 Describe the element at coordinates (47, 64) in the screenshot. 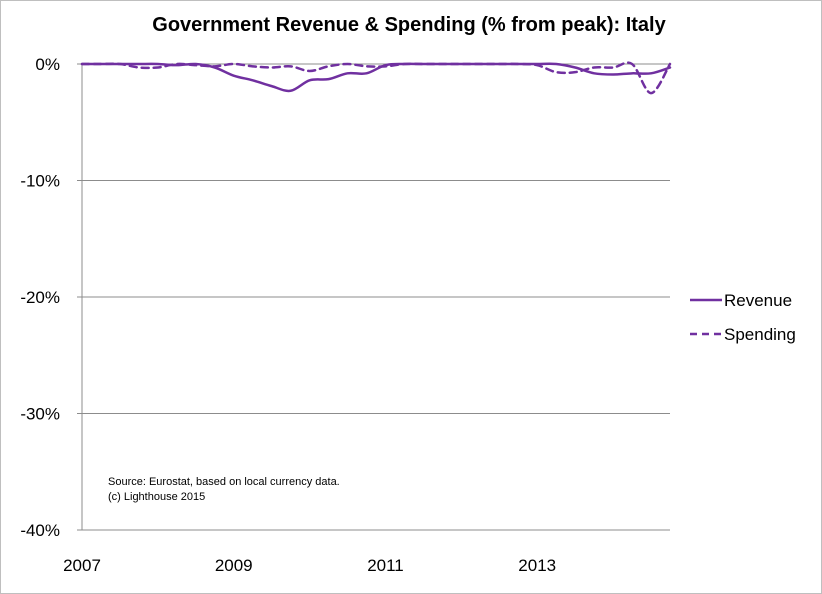

I see `y-tick-label: 0%` at that location.